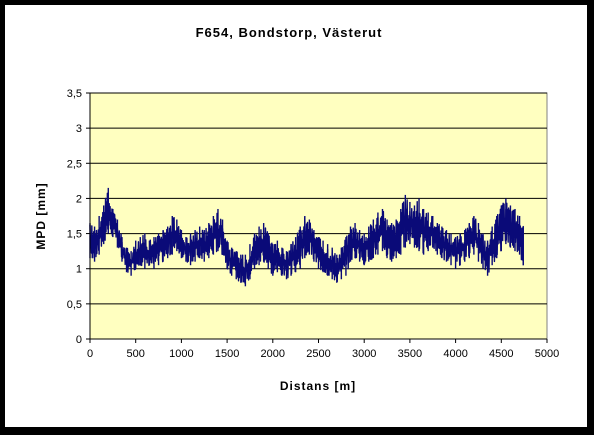 This screenshot has height=435, width=594. I want to click on x-tick-label: 4000, so click(455, 354).